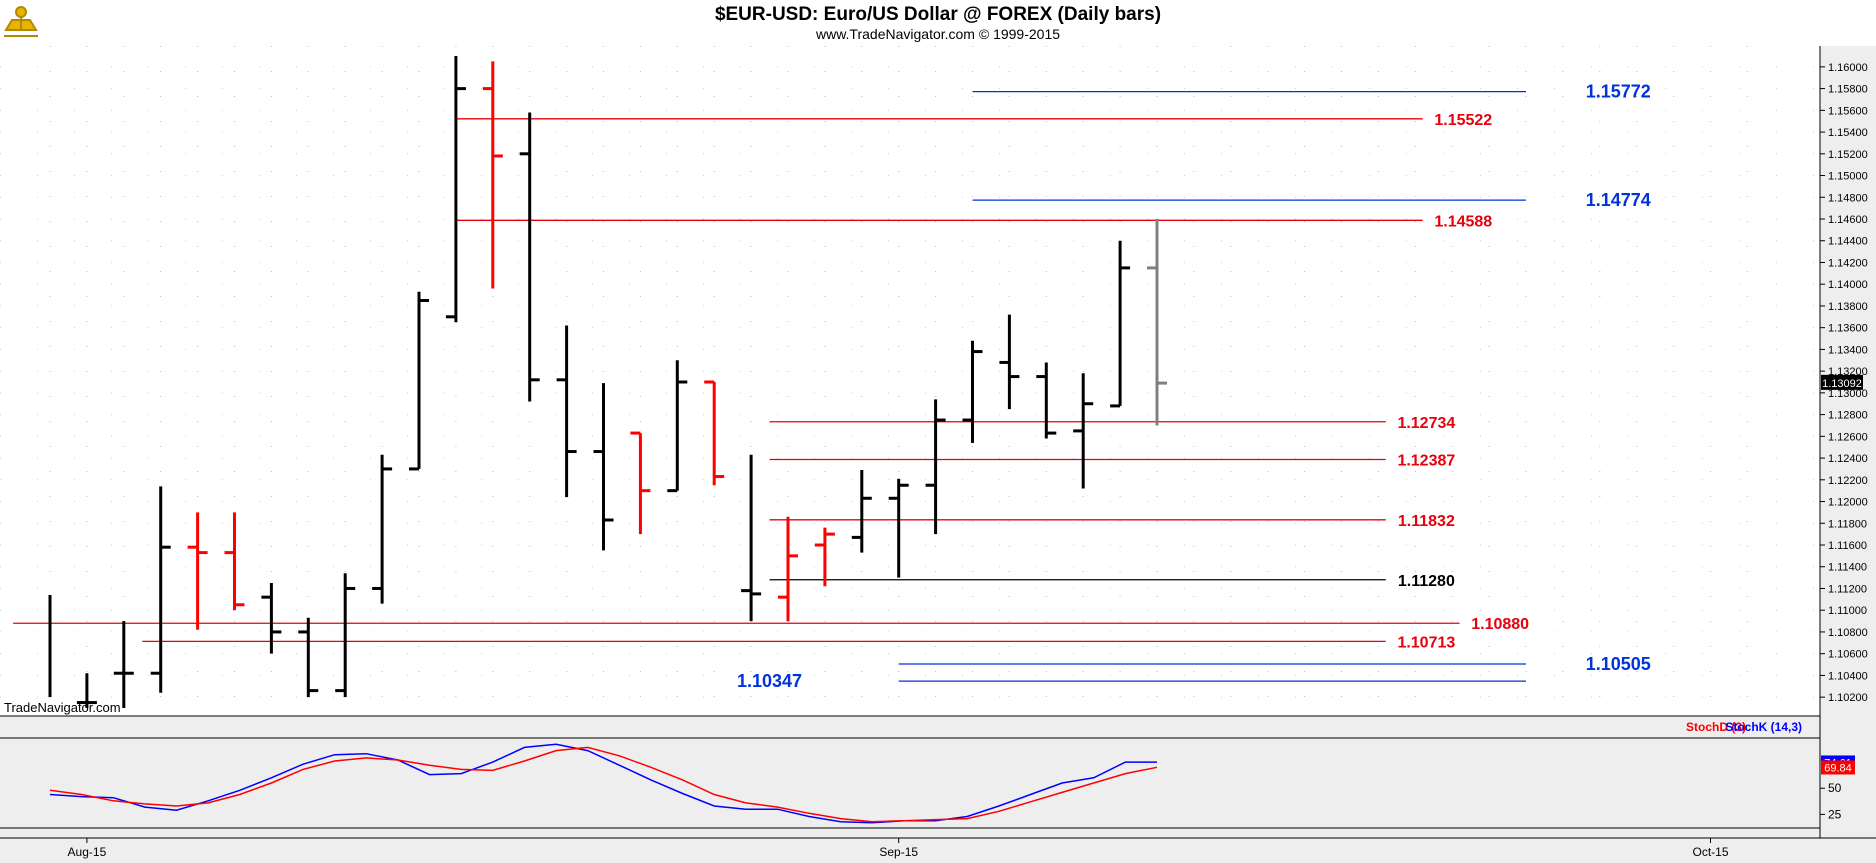  Describe the element at coordinates (1618, 200) in the screenshot. I see `level-label: 1.14774` at that location.